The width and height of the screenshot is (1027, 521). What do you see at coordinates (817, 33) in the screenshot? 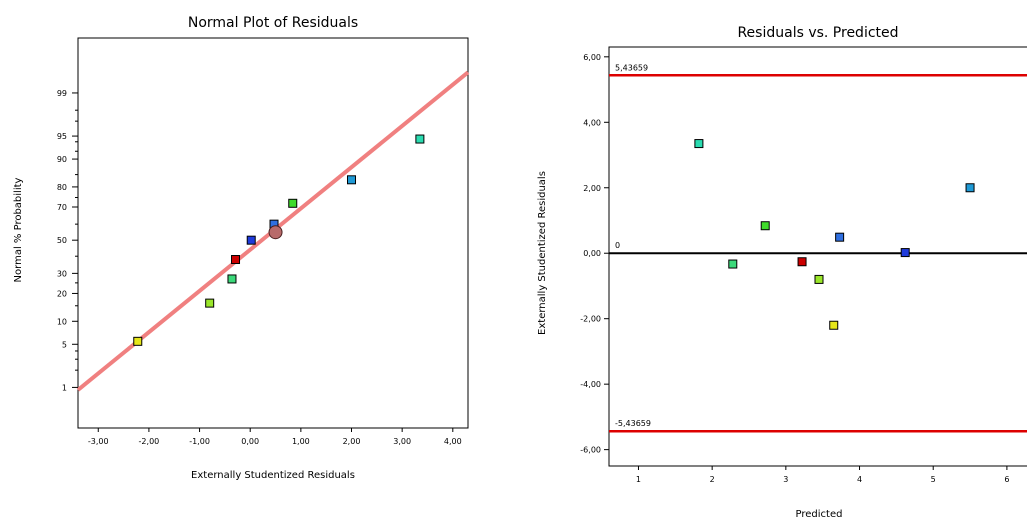
I see `residuals-vs-predicted-title: Residuals vs. Predicted` at bounding box center [817, 33].